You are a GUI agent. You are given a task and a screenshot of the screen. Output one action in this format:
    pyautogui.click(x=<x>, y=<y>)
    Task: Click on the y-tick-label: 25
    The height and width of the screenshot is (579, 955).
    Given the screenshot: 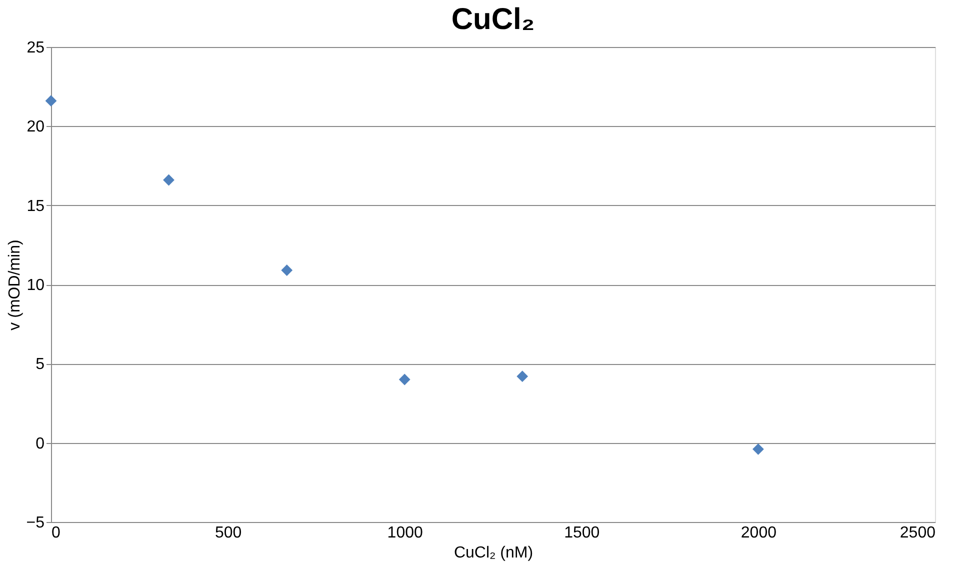 What is the action you would take?
    pyautogui.click(x=35, y=48)
    